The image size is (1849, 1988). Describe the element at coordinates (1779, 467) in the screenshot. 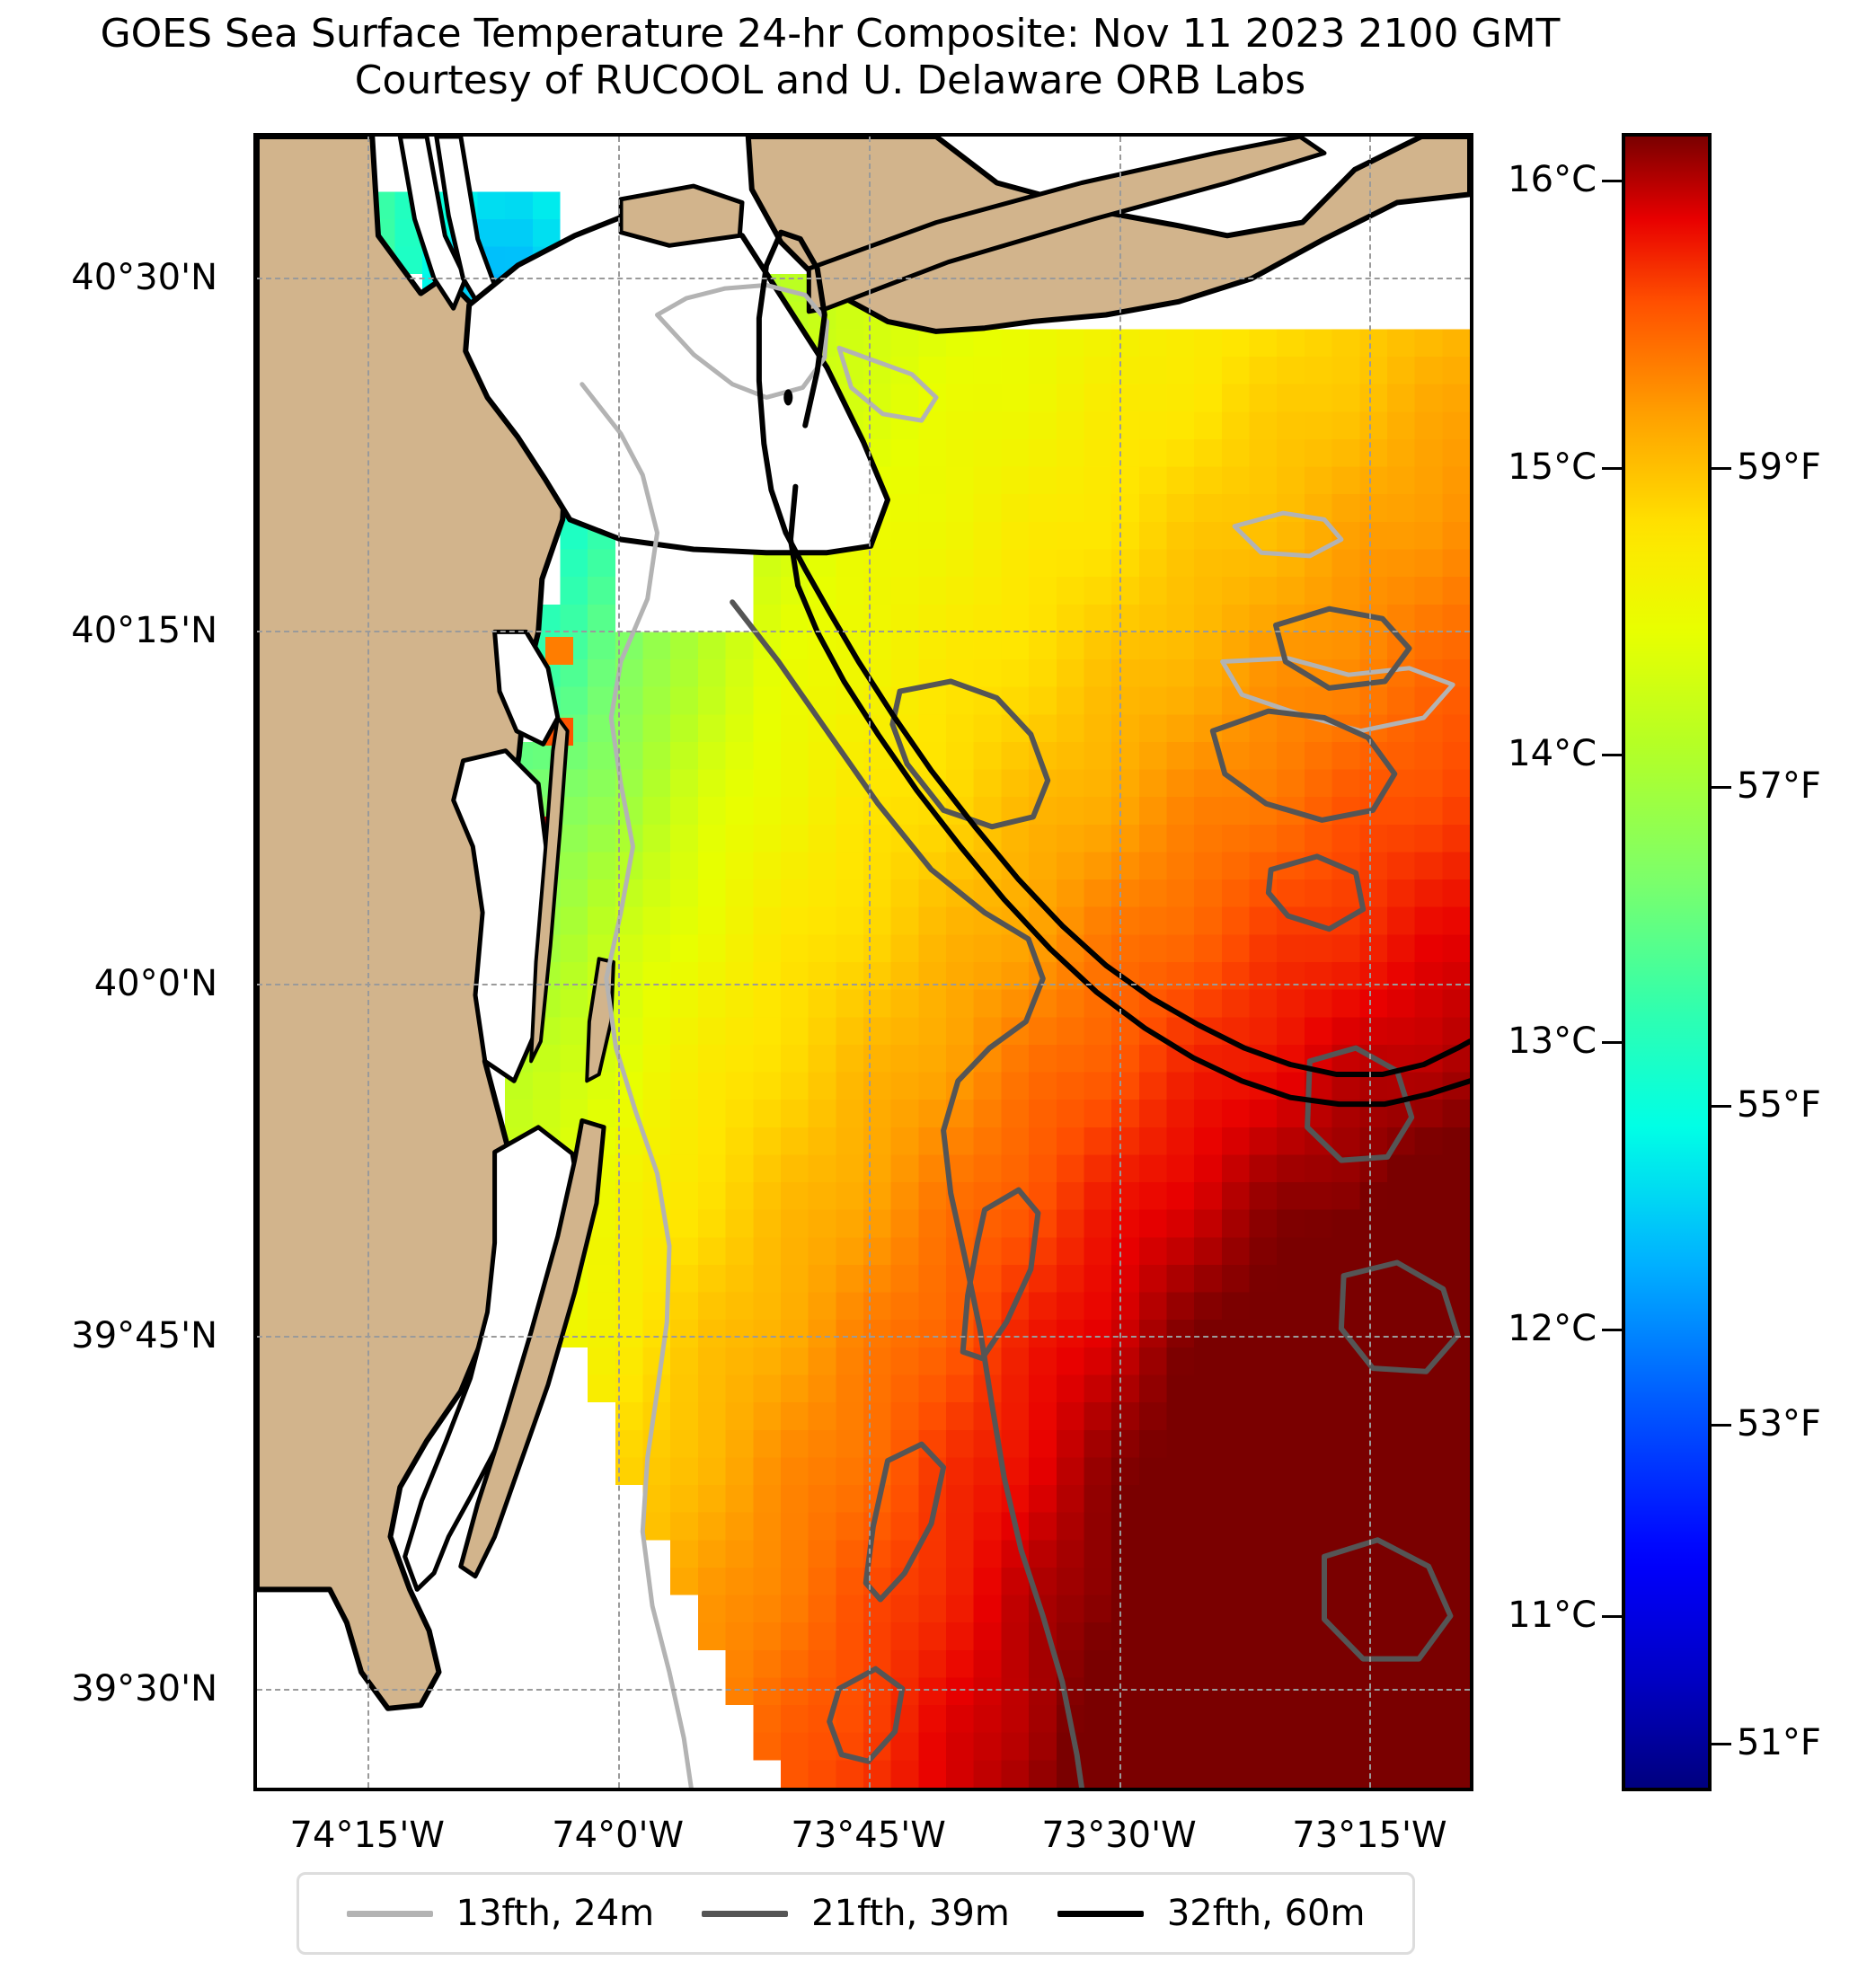

I see `colorbar-fahrenheit-label: 59°F` at that location.